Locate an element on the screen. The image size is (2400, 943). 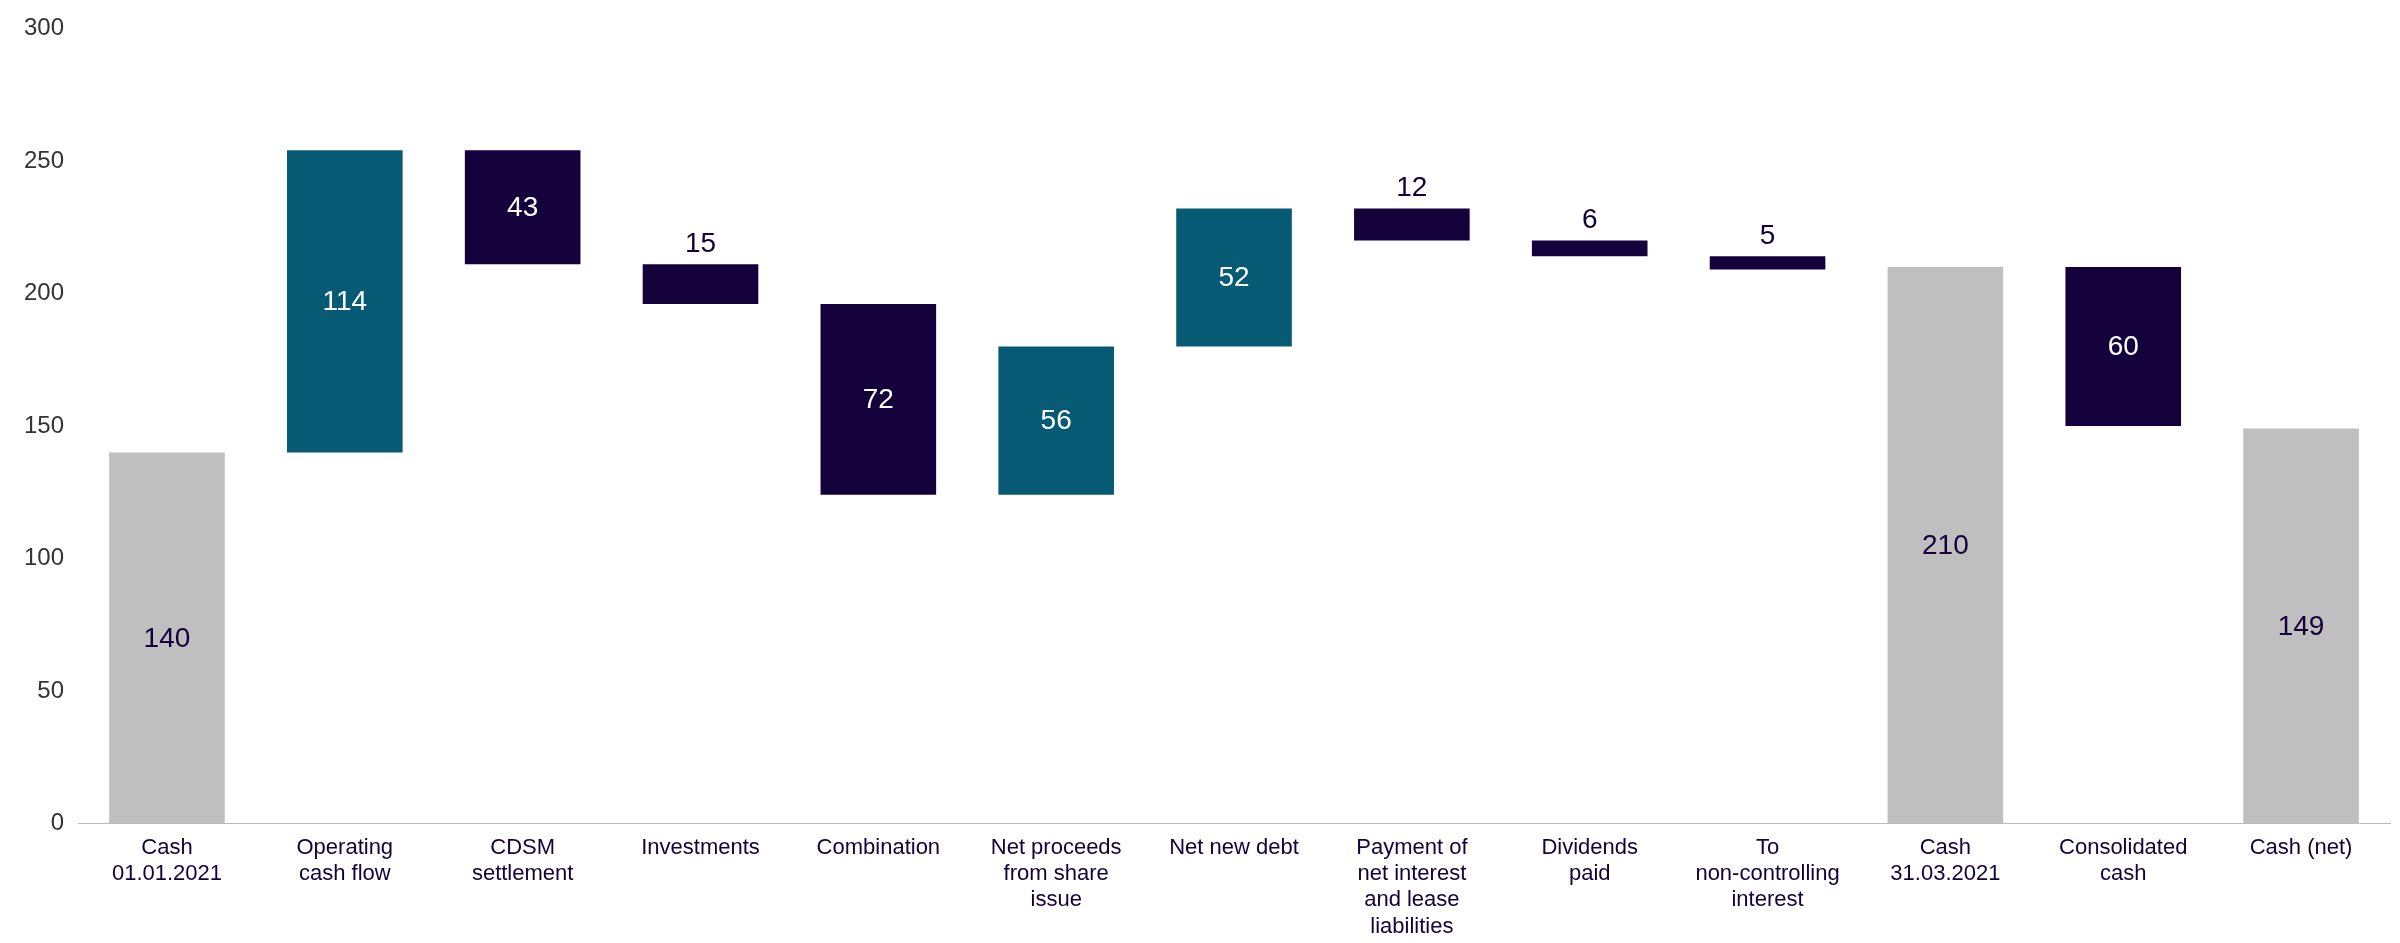
data-label: 12 is located at coordinates (1412, 187).